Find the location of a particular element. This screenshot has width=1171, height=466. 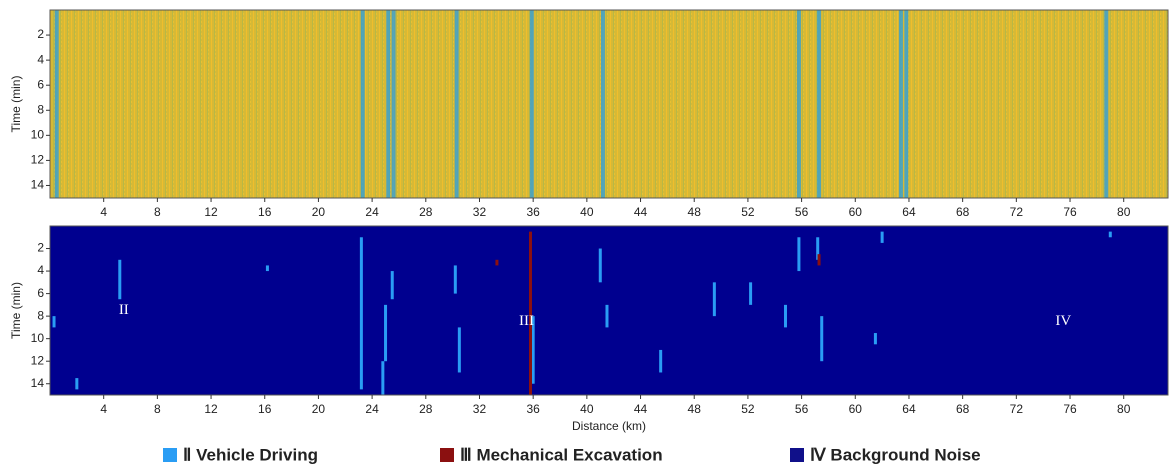

y-axis-label: Time (min) is located at coordinates (16, 104).